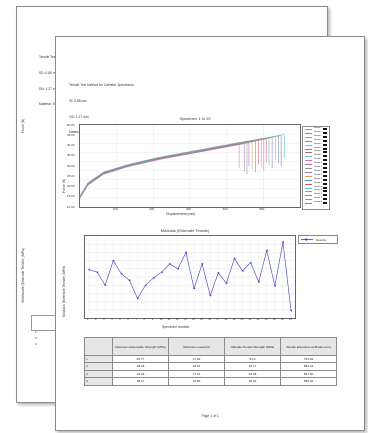 The width and height of the screenshot is (368, 433). I want to click on table-header-cell, so click(98, 346).